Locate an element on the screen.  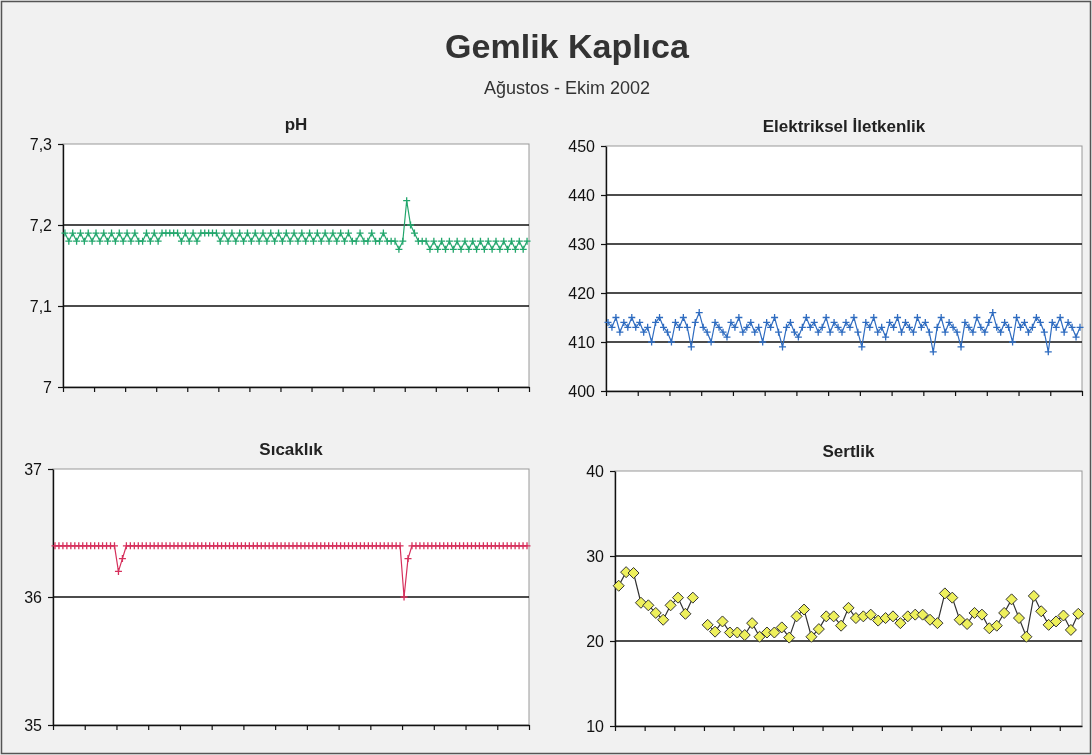
y-tick-label: 440 is located at coordinates (582, 195).